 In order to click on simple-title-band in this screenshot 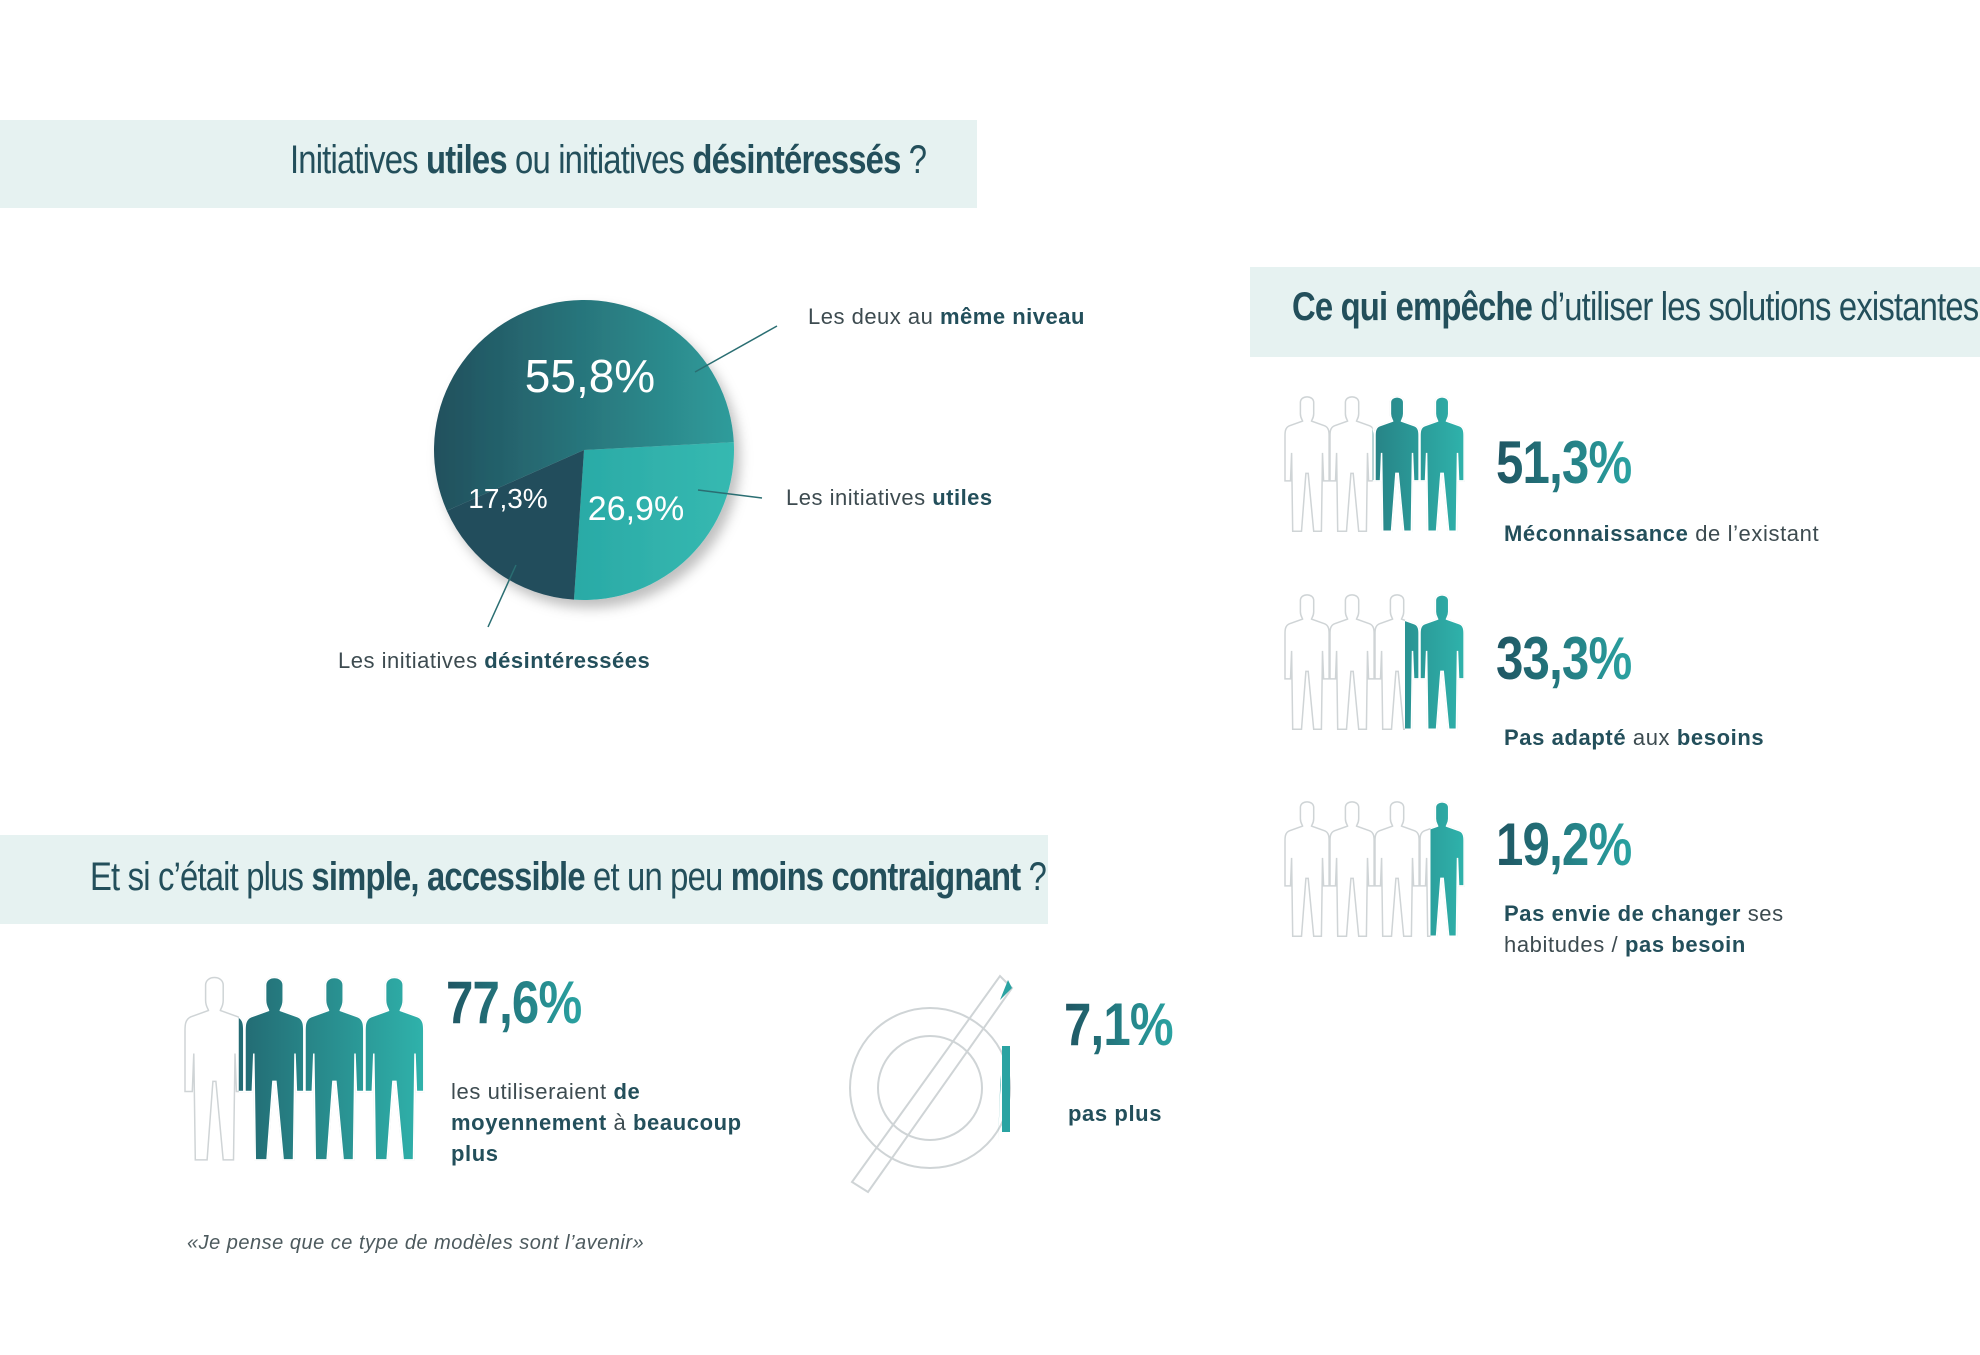, I will do `click(524, 879)`.